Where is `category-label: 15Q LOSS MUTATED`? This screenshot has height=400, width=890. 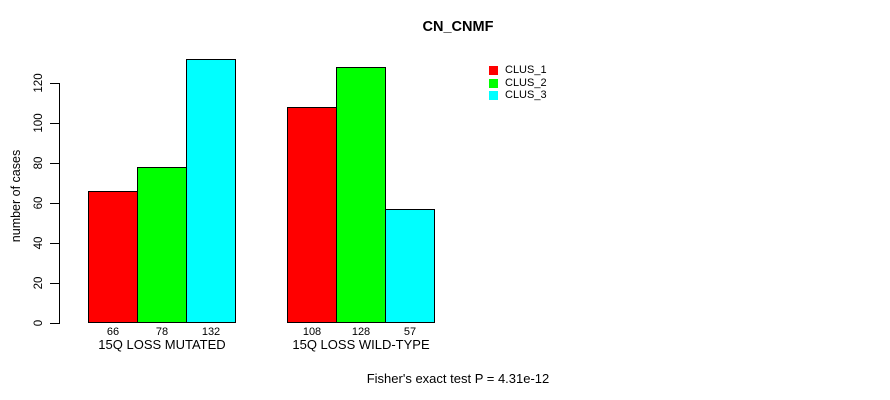
category-label: 15Q LOSS MUTATED is located at coordinates (162, 344).